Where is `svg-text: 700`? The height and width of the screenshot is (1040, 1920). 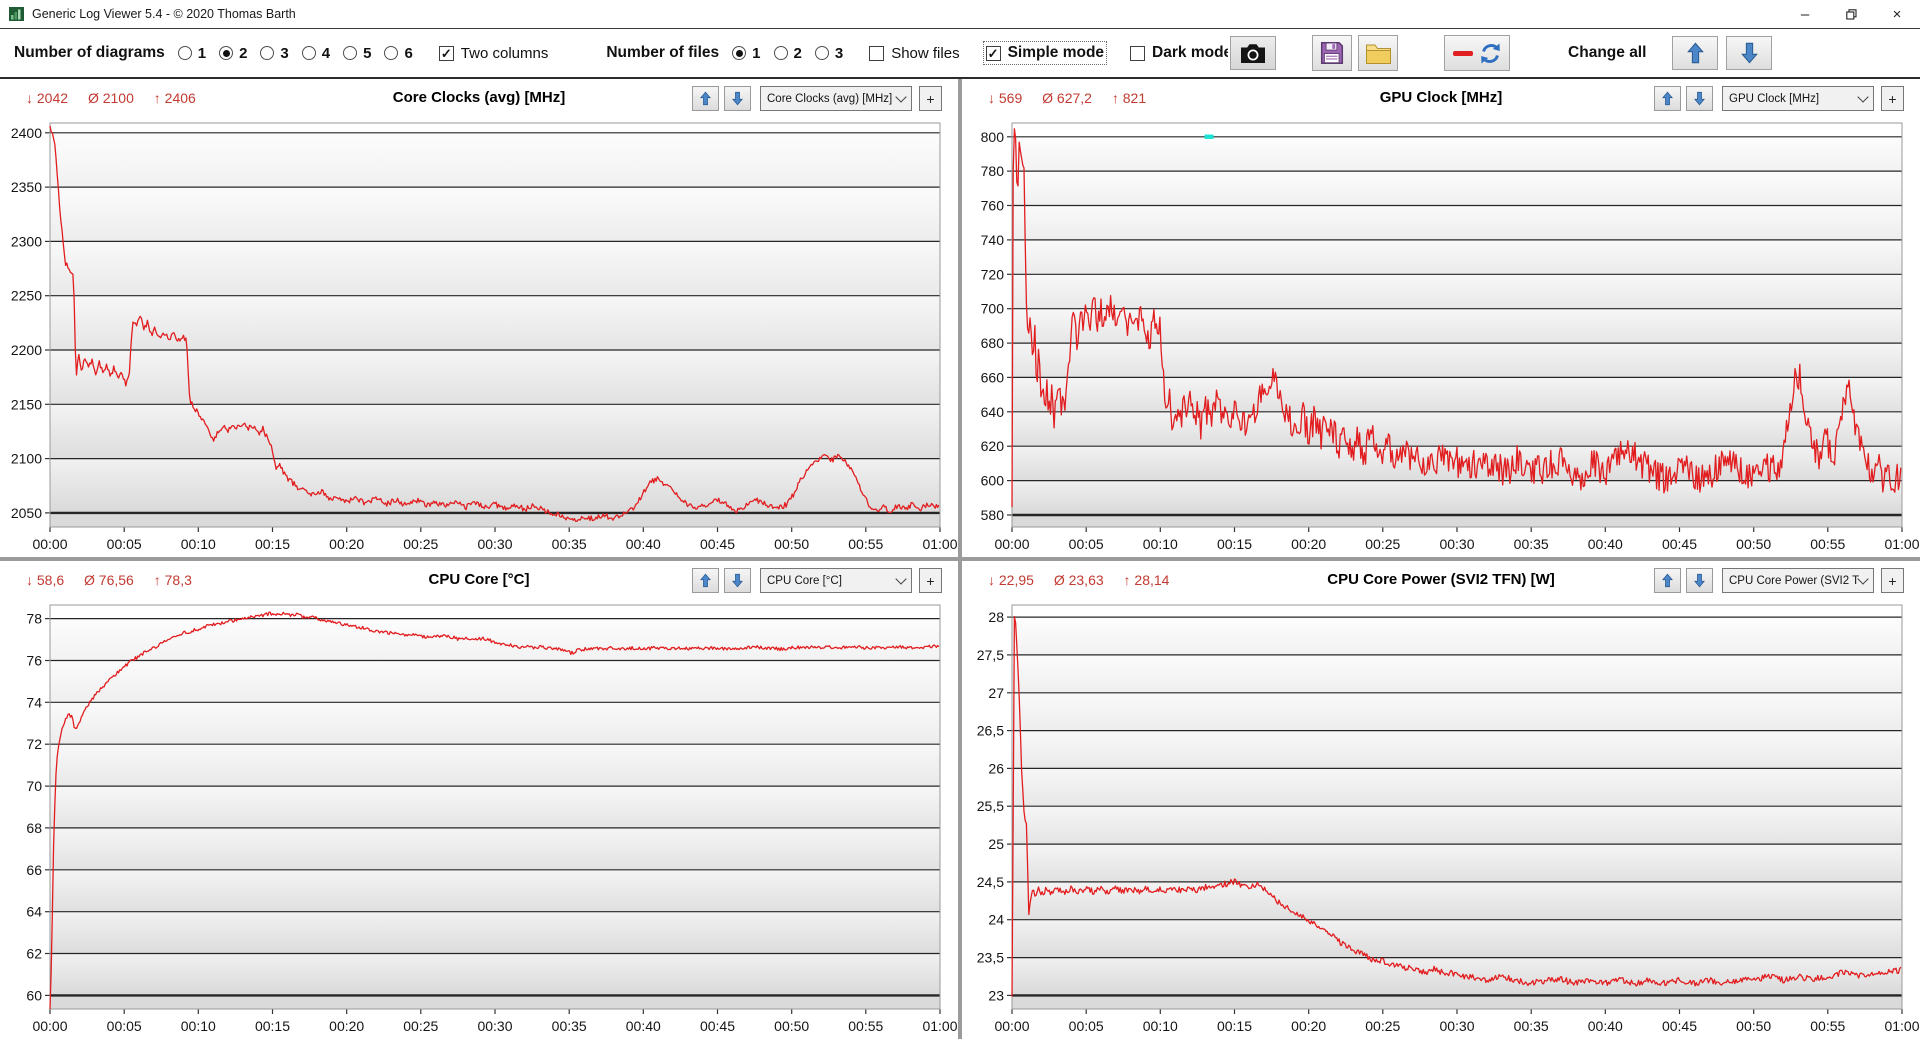
svg-text: 700 is located at coordinates (993, 309).